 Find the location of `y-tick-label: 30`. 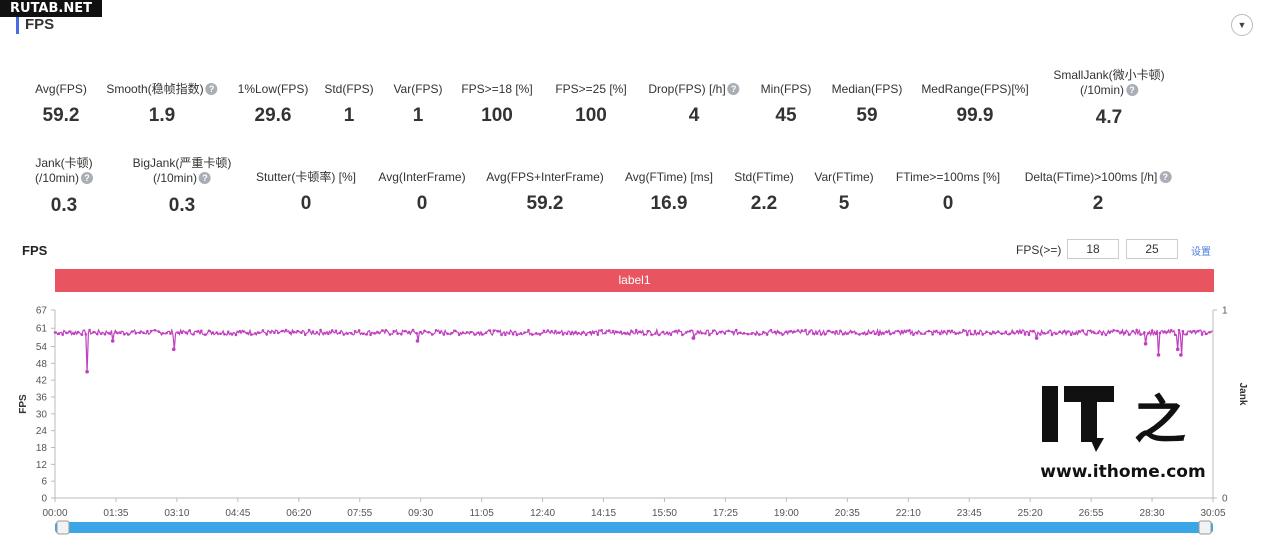

y-tick-label: 30 is located at coordinates (42, 414).